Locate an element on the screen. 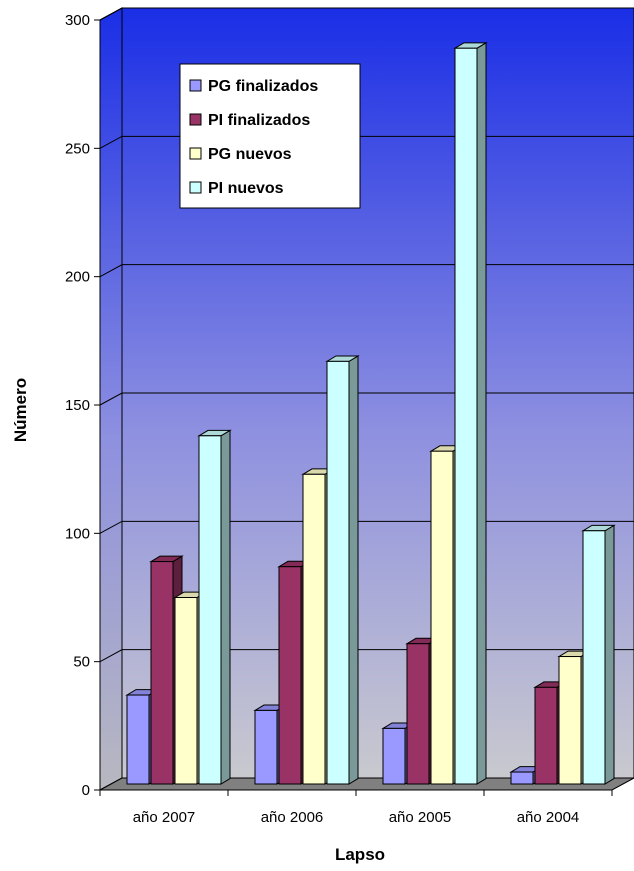  y-axis-title: Número is located at coordinates (20, 410).